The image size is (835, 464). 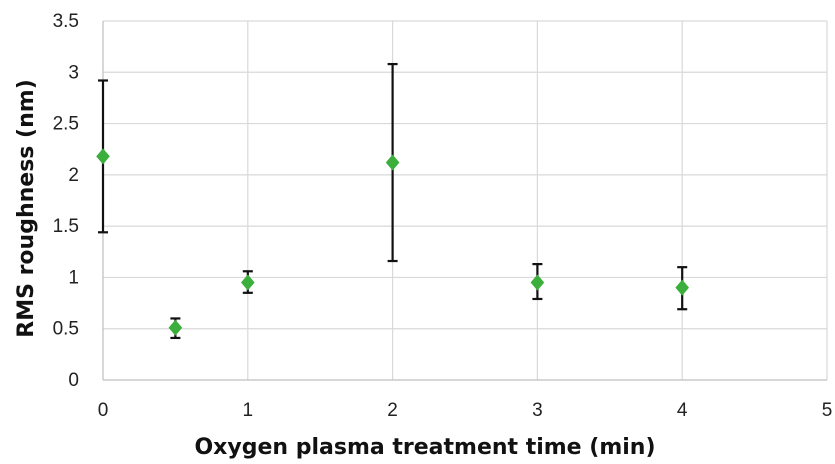 What do you see at coordinates (73, 72) in the screenshot?
I see `y-tick-label: 3` at bounding box center [73, 72].